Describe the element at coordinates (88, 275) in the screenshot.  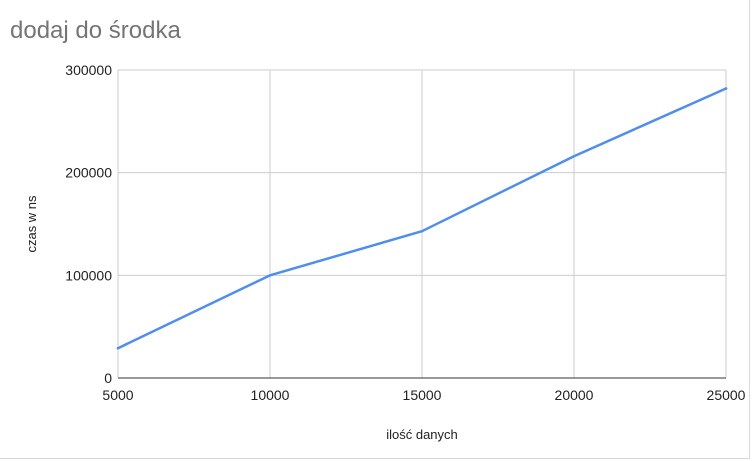
I see `y-tick-label: 100000` at that location.